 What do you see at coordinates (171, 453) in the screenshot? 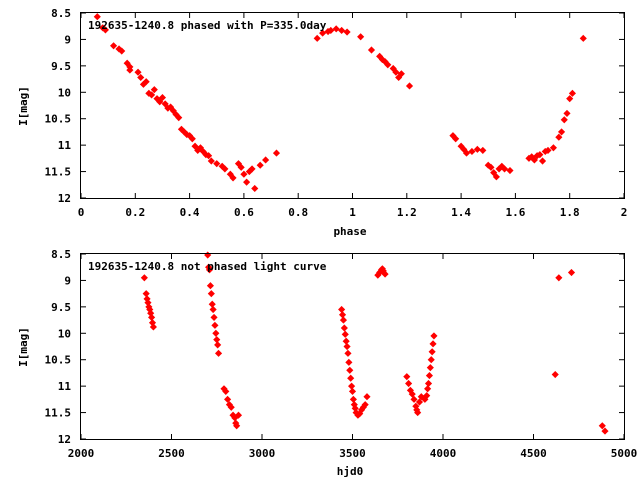
I see `x-tick-label: 2500` at bounding box center [171, 453].